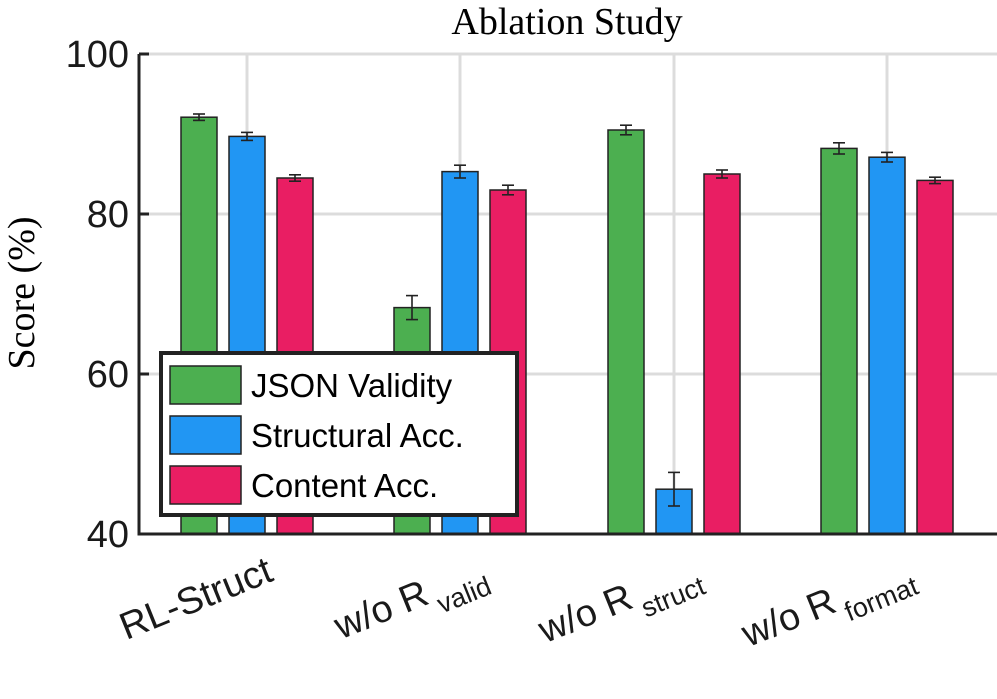 The height and width of the screenshot is (699, 997). I want to click on x-category-label: w/o Rstruct, so click(621, 605).